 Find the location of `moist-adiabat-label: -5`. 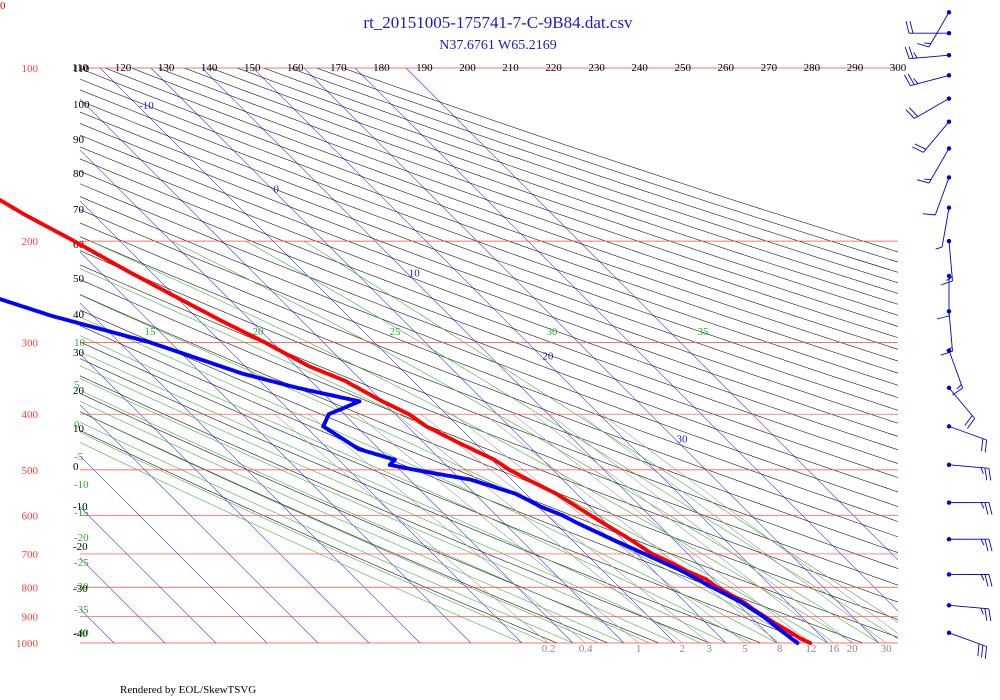

moist-adiabat-label: -5 is located at coordinates (79, 457).